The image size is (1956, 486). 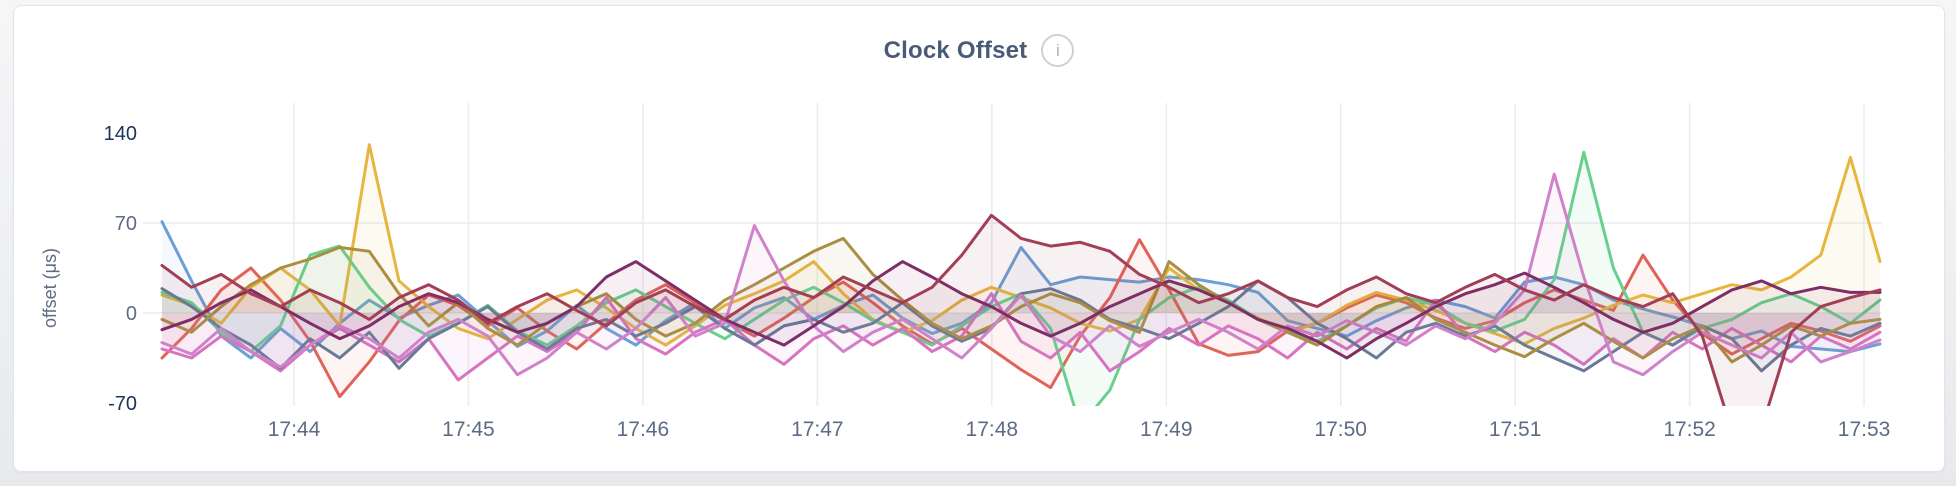 I want to click on x-tick-label: 17:49, so click(x=1166, y=429).